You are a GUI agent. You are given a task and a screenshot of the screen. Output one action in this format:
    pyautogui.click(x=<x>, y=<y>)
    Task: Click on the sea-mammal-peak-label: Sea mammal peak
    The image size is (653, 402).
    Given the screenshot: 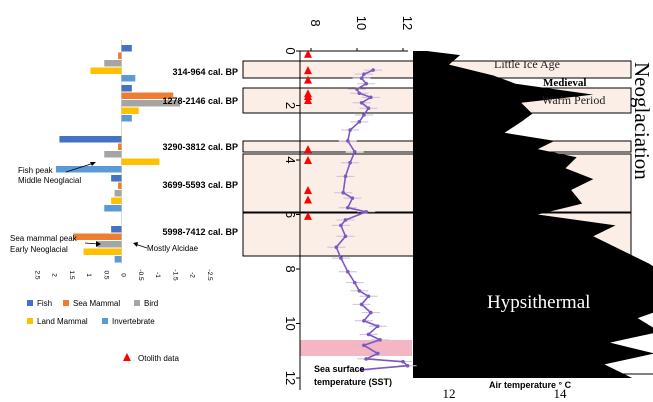 What is the action you would take?
    pyautogui.click(x=44, y=238)
    